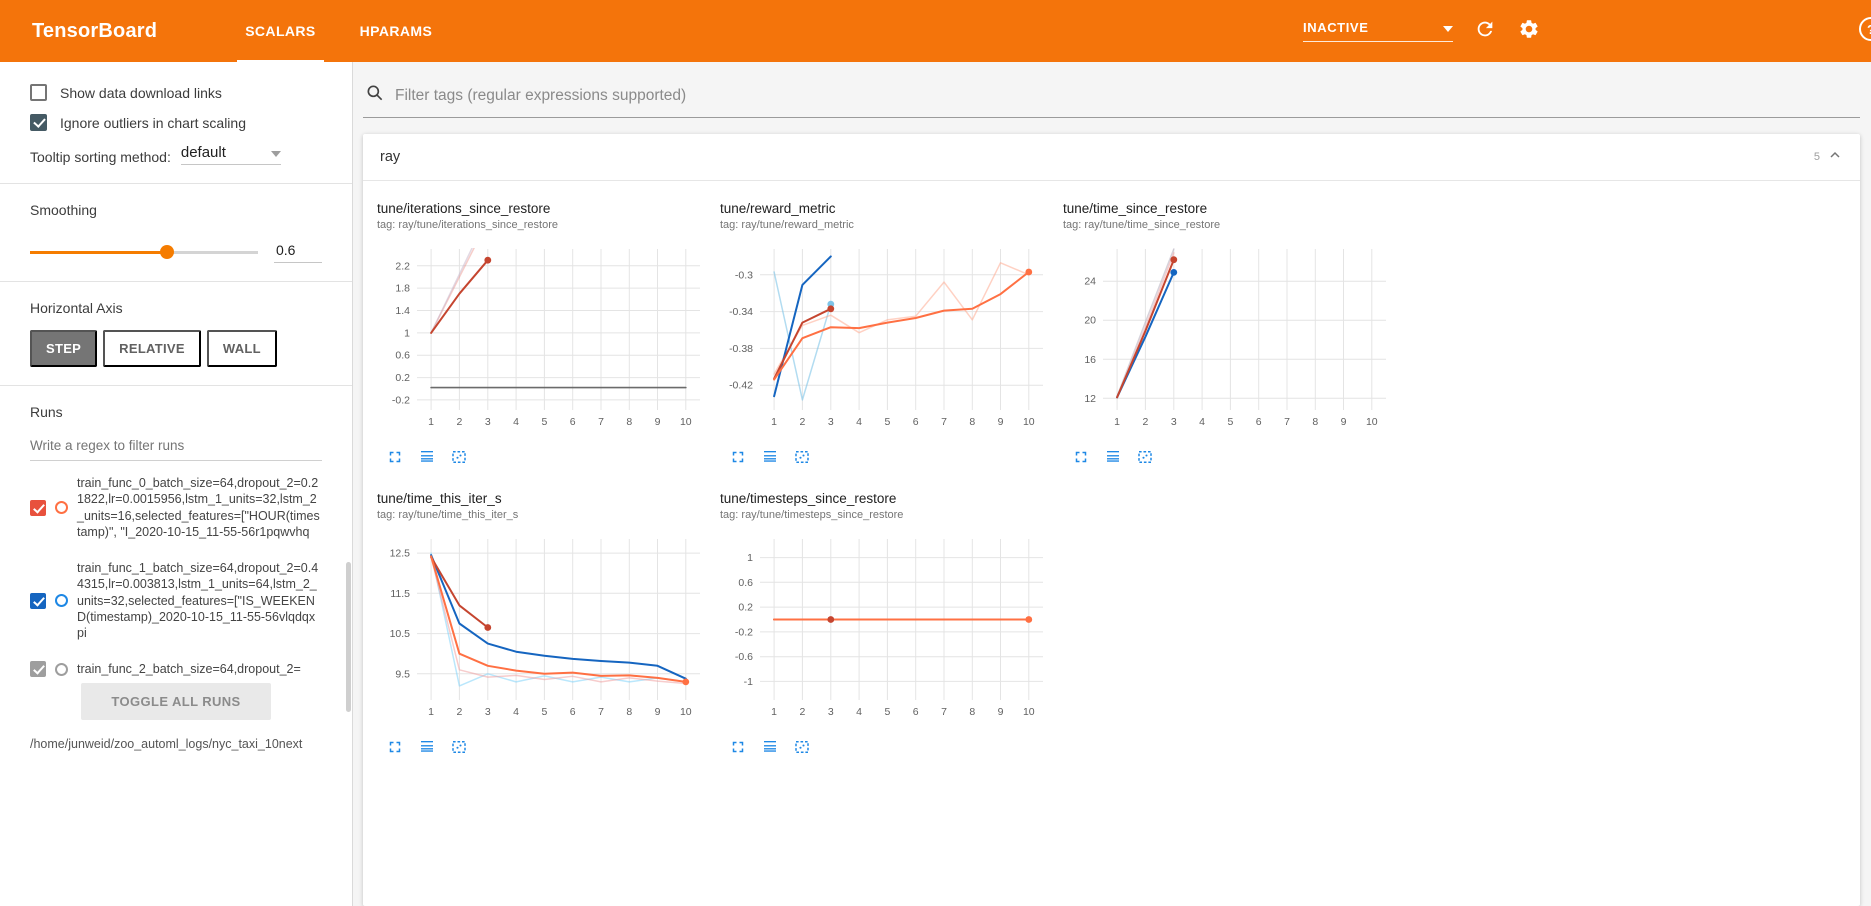  I want to click on chevron-down-icon, so click(275, 152).